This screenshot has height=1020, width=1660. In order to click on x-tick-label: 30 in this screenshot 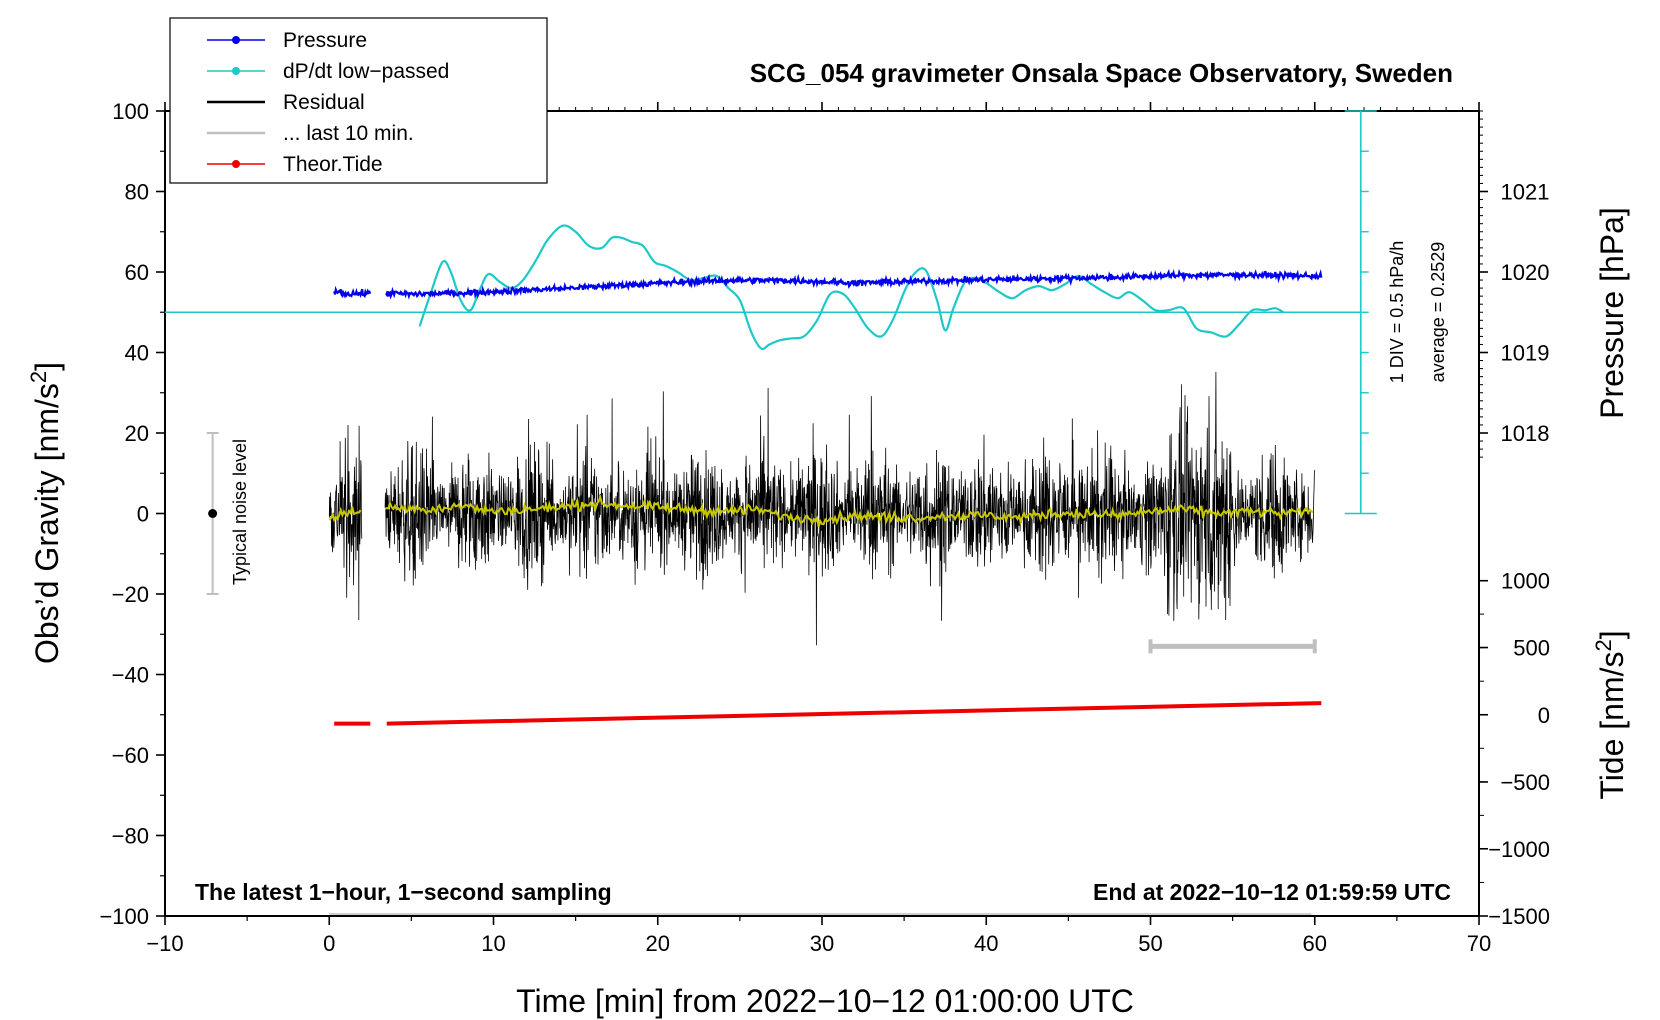, I will do `click(822, 943)`.